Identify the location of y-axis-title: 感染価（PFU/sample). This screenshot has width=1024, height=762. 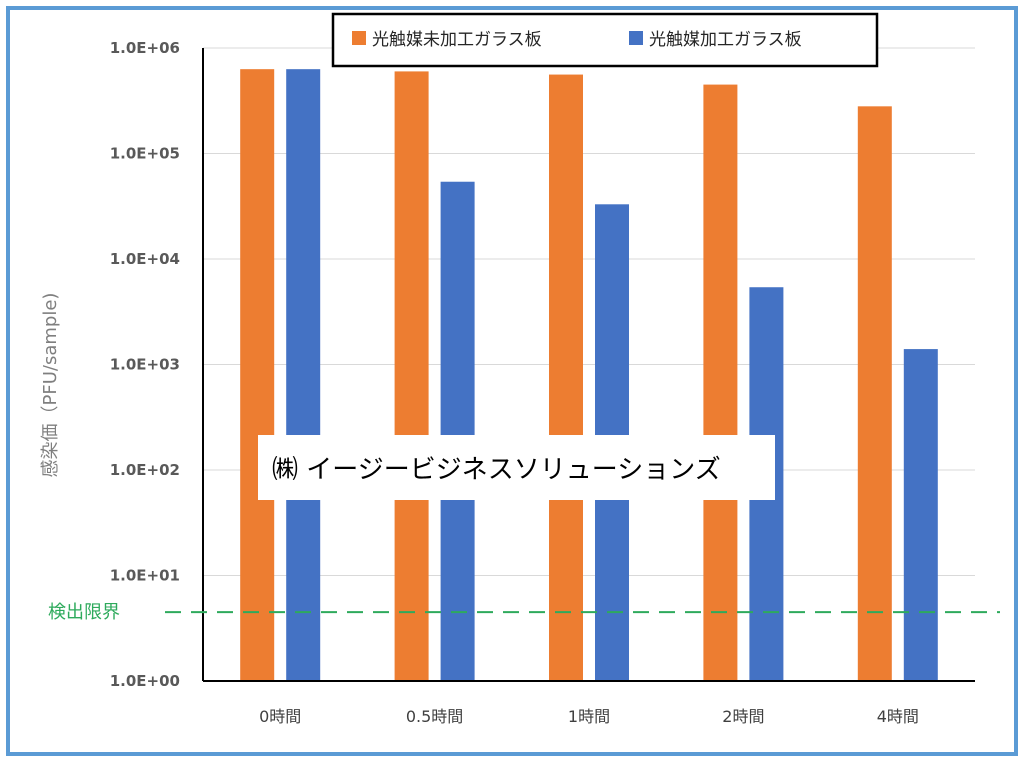
(50, 385).